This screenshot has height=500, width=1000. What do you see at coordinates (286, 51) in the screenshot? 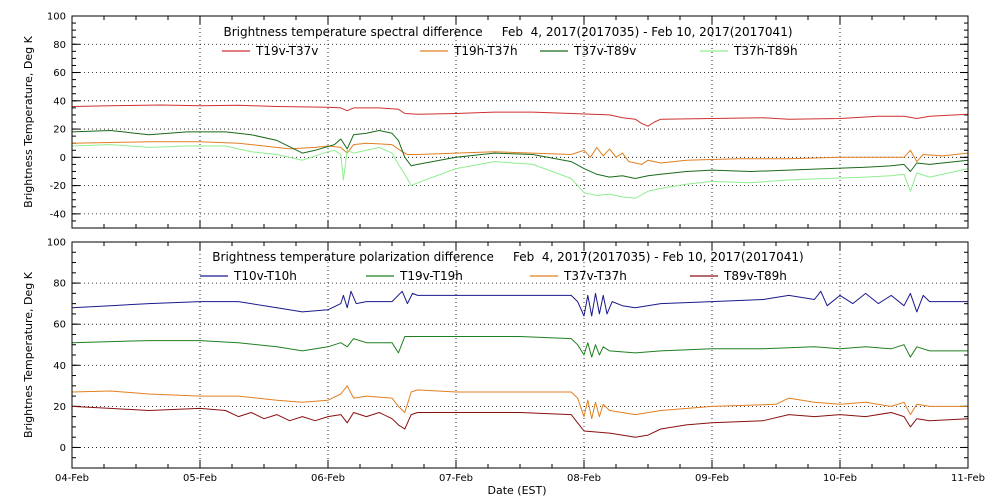
I see `legend-entry: T19v-T37v` at bounding box center [286, 51].